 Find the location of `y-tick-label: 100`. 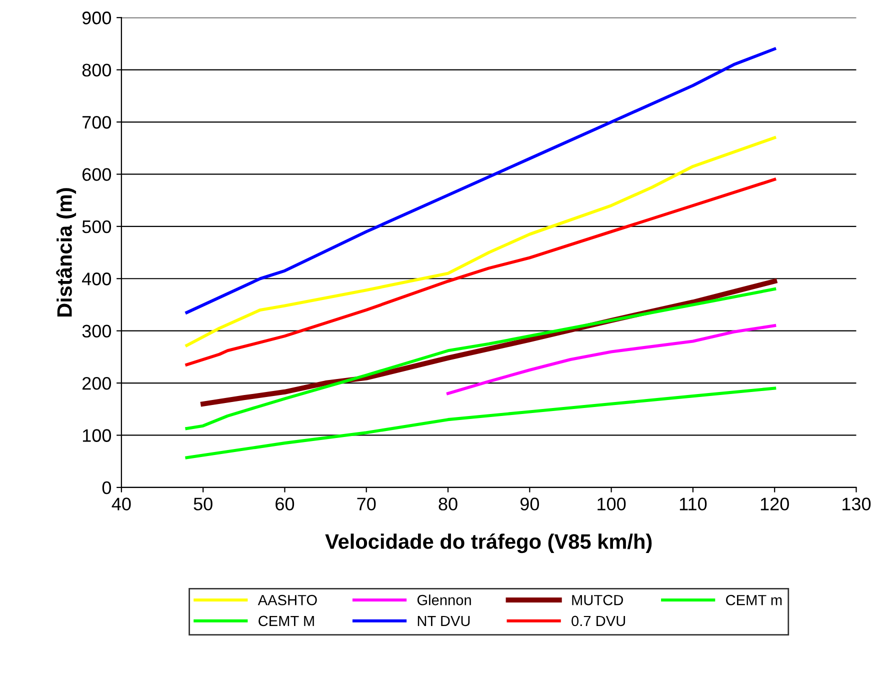

y-tick-label: 100 is located at coordinates (97, 435).